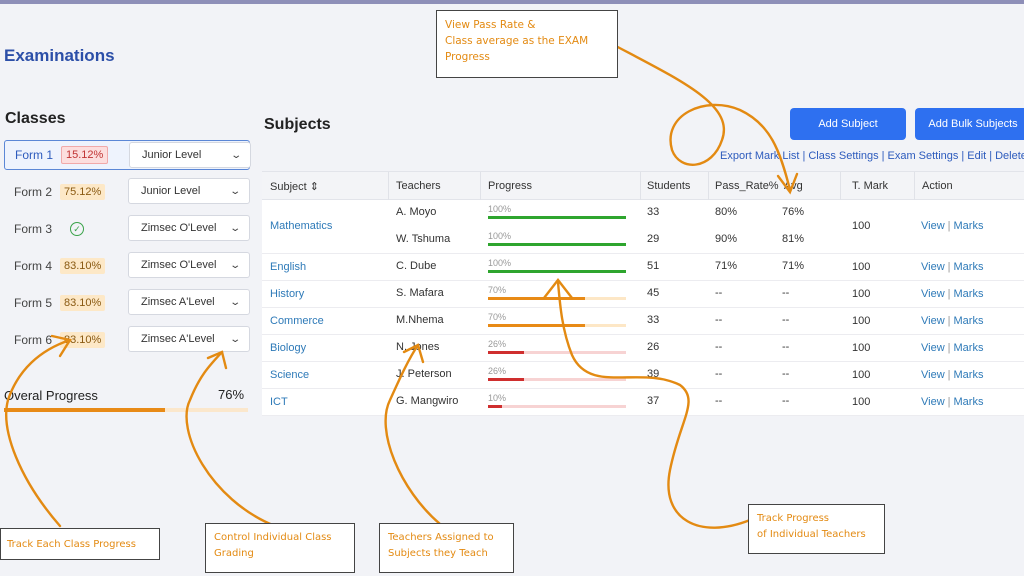 This screenshot has width=1024, height=576. What do you see at coordinates (33, 192) in the screenshot?
I see `class-name: Form 2` at bounding box center [33, 192].